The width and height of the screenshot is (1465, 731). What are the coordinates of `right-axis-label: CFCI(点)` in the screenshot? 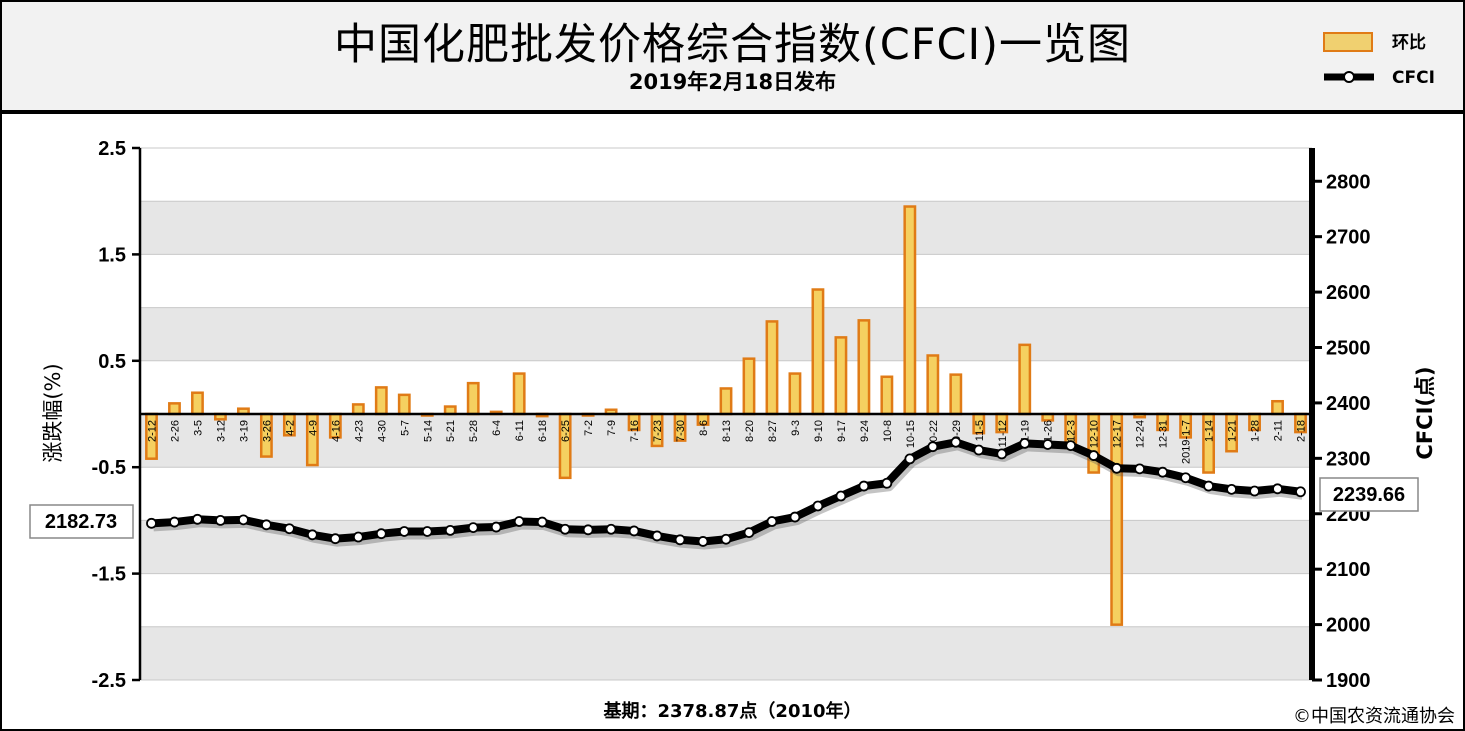 It's located at (1425, 412).